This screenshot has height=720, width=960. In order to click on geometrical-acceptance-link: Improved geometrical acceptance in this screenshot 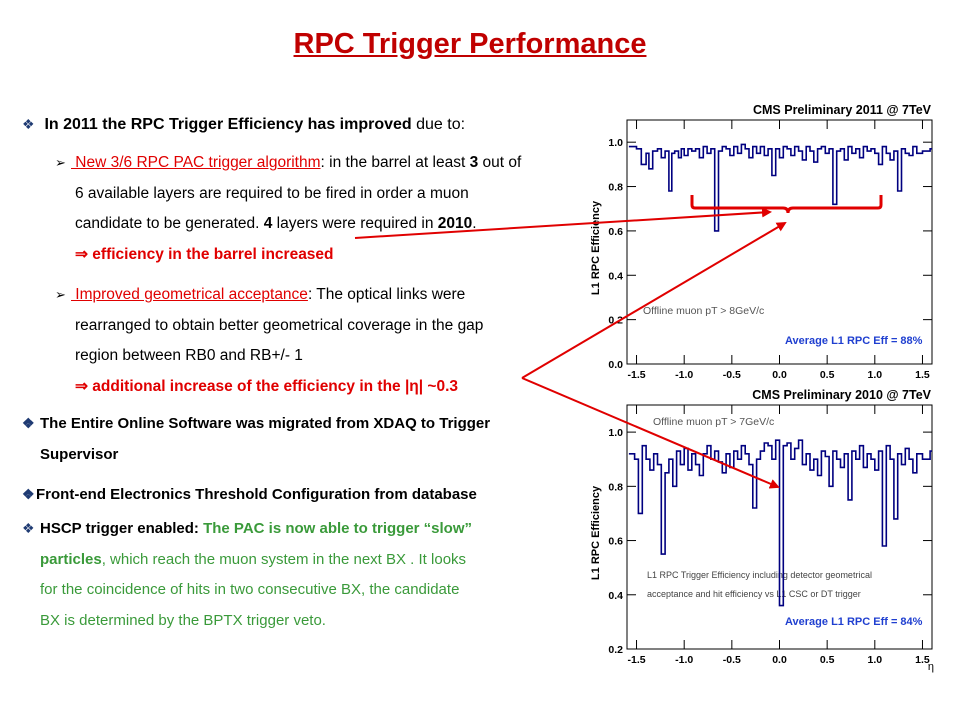, I will do `click(189, 294)`.